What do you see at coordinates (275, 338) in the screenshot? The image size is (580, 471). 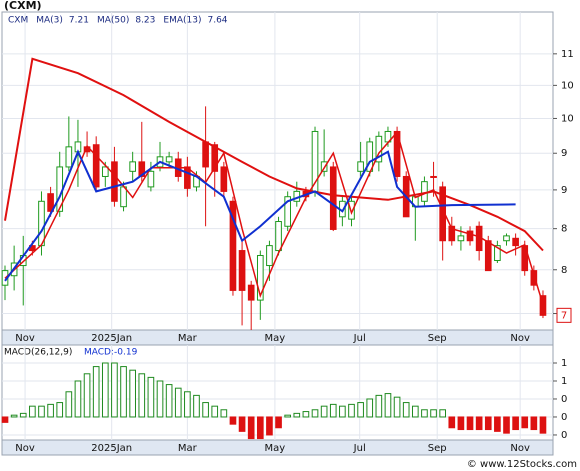 I see `x-tick-label: May` at bounding box center [275, 338].